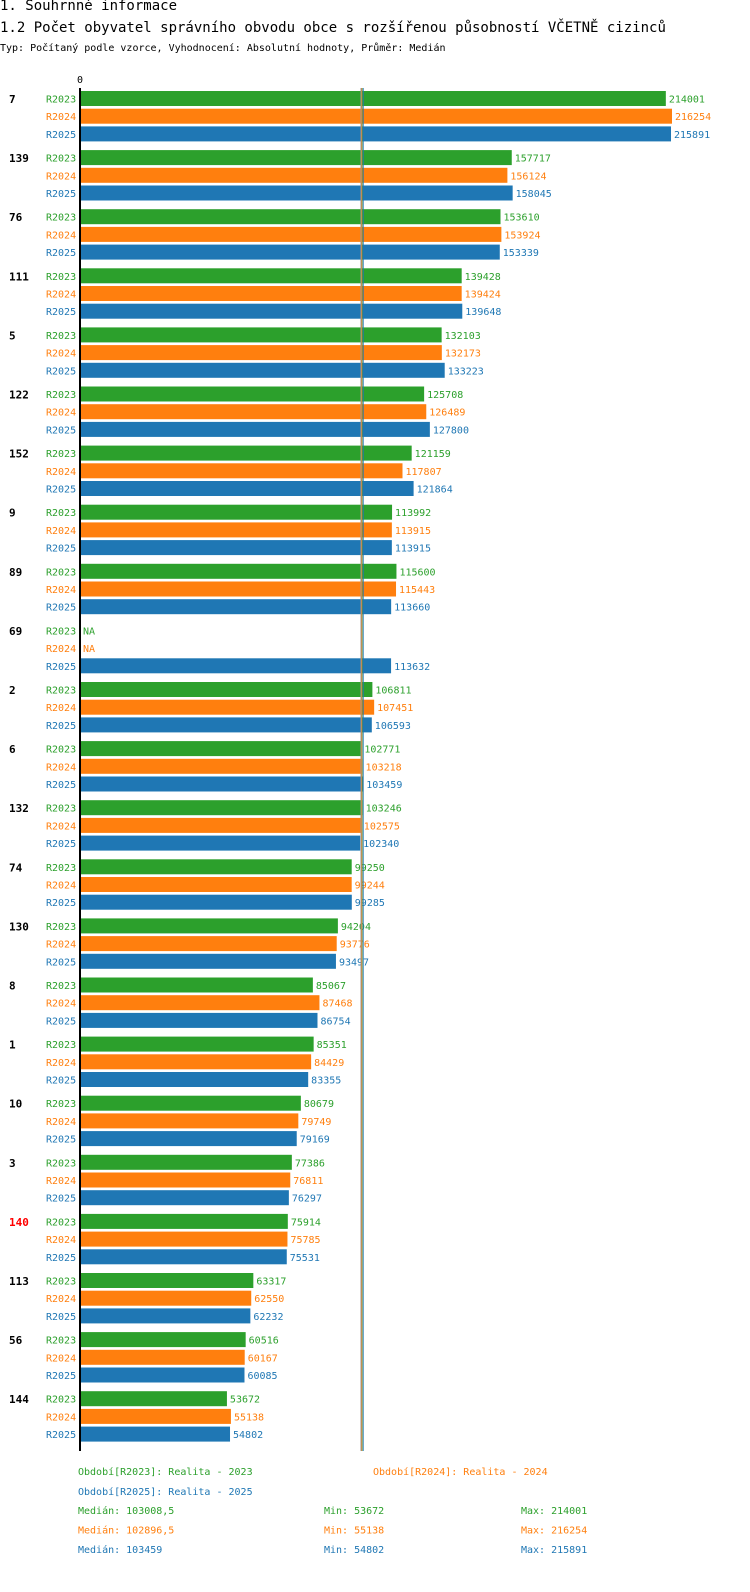 Image resolution: width=750 pixels, height=1592 pixels. Describe the element at coordinates (355, 945) in the screenshot. I see `data-label: 93776` at that location.